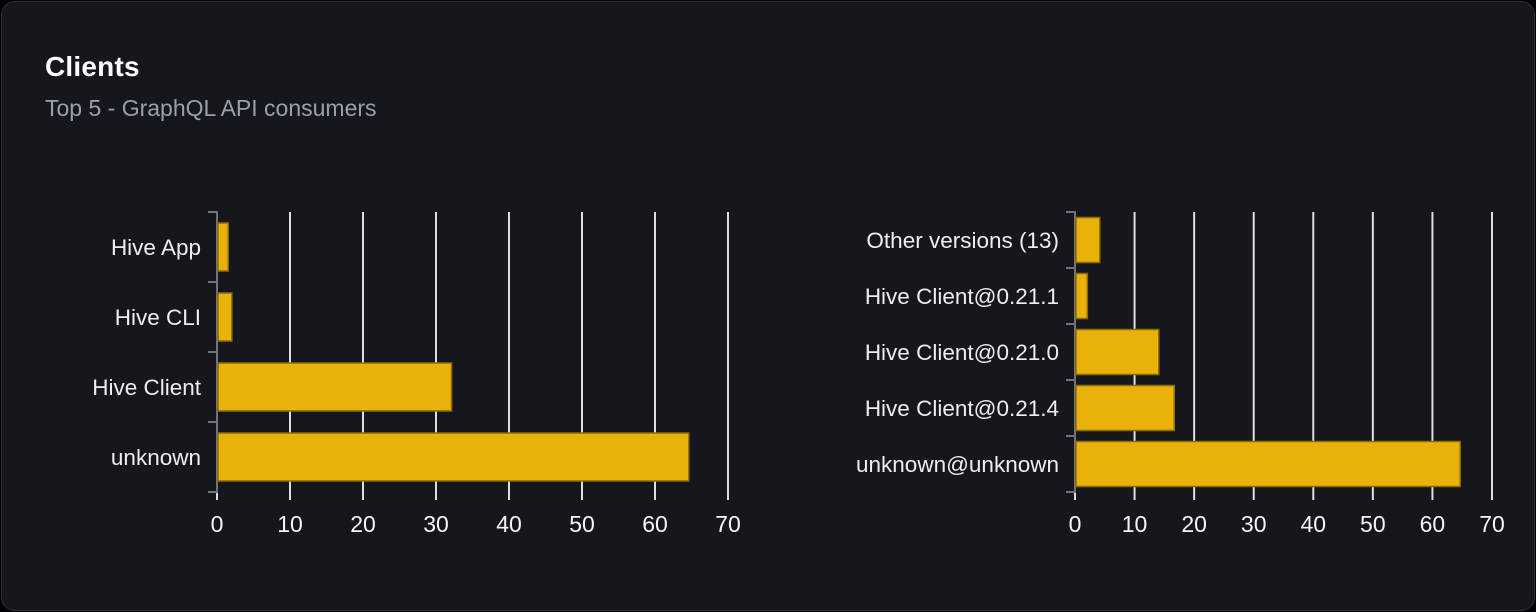  What do you see at coordinates (453, 457) in the screenshot?
I see `bar-unknown` at bounding box center [453, 457].